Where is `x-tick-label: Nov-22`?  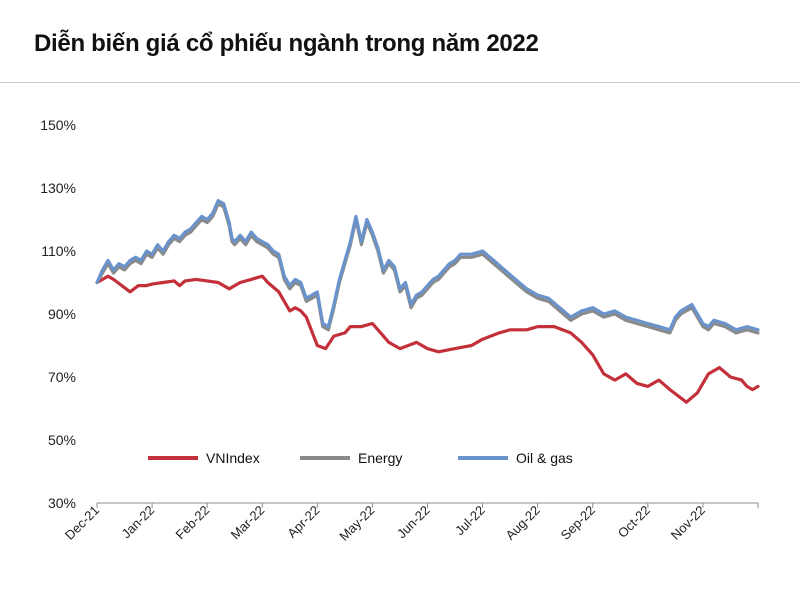 x-tick-label: Nov-22 is located at coordinates (688, 523).